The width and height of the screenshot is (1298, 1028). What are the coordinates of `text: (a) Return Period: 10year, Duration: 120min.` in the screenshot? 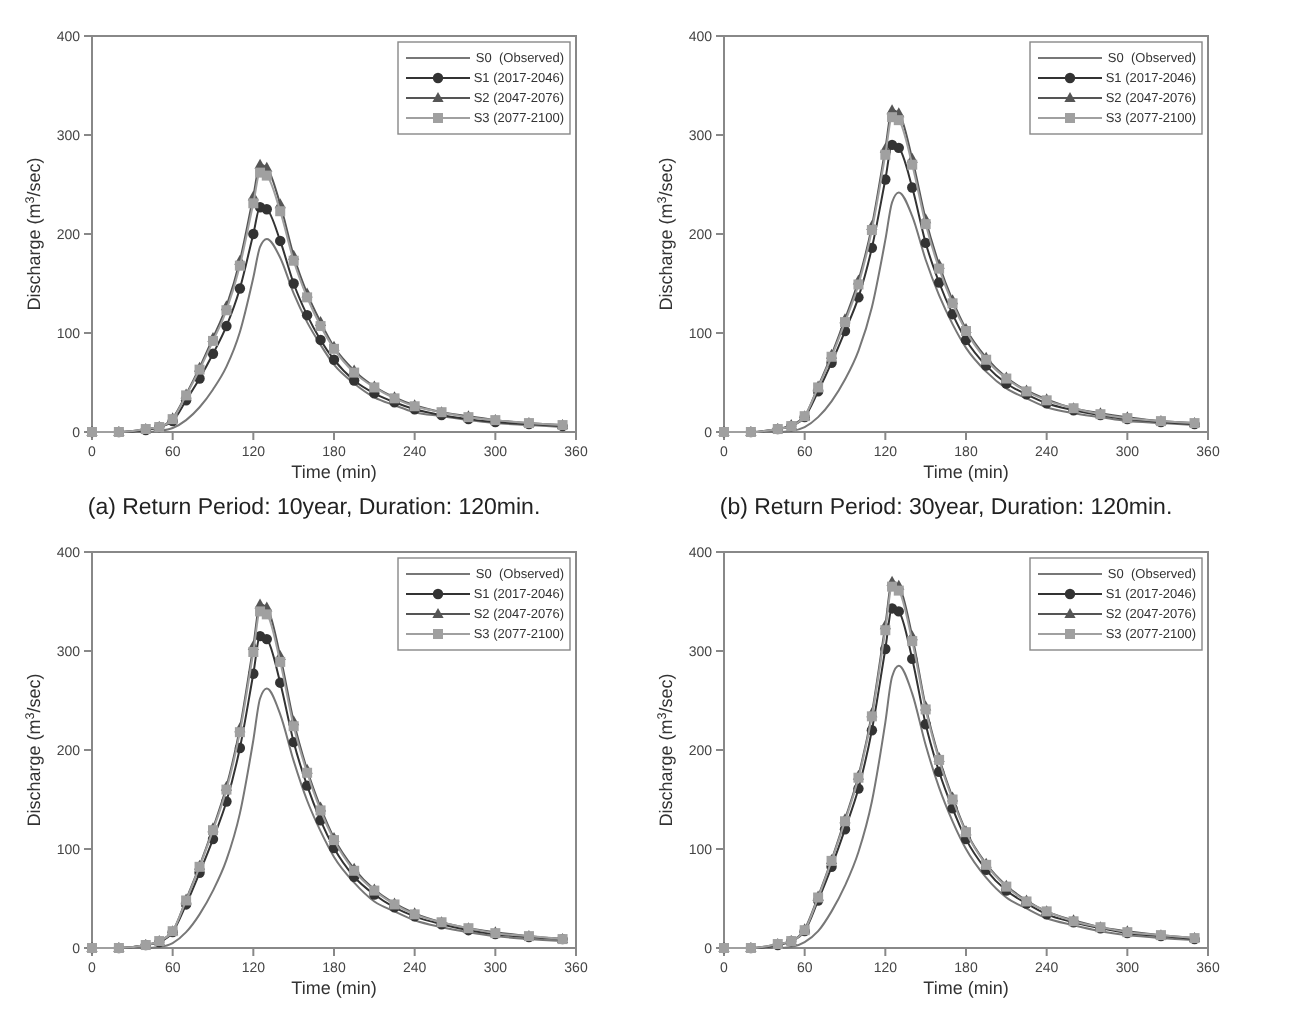 It's located at (314, 508).